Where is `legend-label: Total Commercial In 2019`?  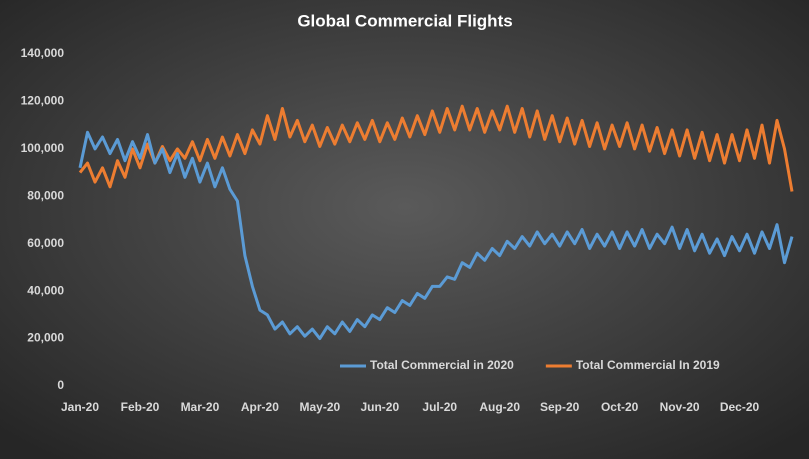
legend-label: Total Commercial In 2019 is located at coordinates (648, 365).